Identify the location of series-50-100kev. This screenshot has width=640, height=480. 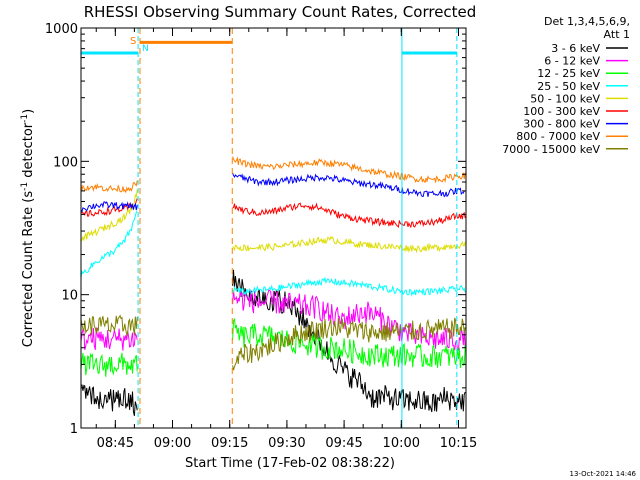
(273, 221).